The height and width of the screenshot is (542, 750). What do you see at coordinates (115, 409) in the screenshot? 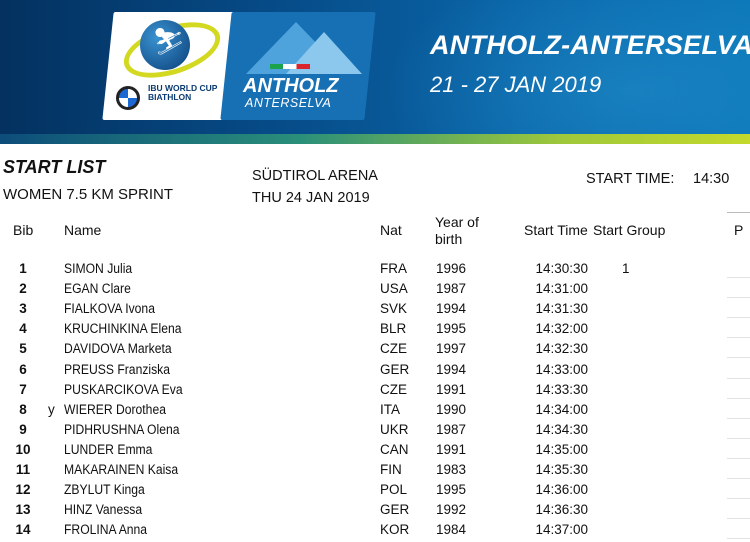
I see `name-cell: WIERER Dorothea` at bounding box center [115, 409].